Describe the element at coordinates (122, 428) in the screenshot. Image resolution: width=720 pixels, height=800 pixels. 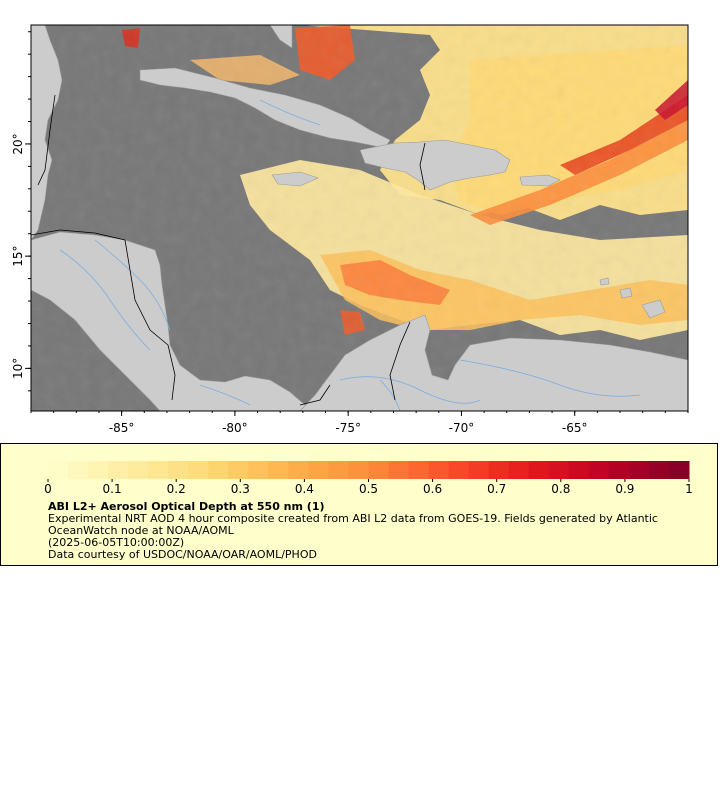
I see `lon-tick-label: -85°` at that location.